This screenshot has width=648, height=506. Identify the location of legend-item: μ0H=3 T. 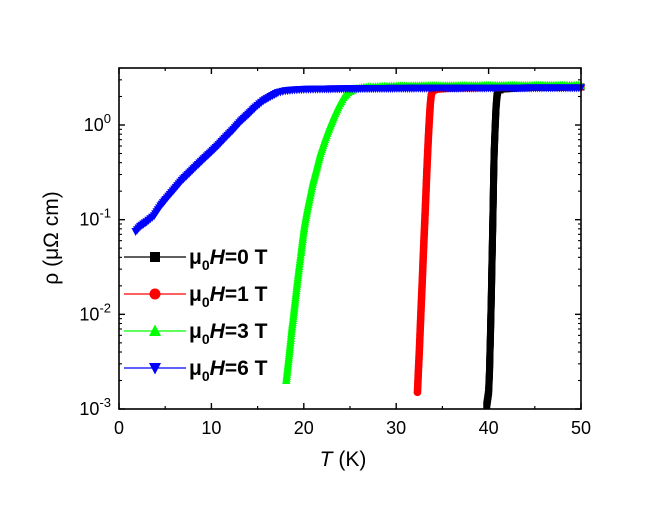
(196, 333).